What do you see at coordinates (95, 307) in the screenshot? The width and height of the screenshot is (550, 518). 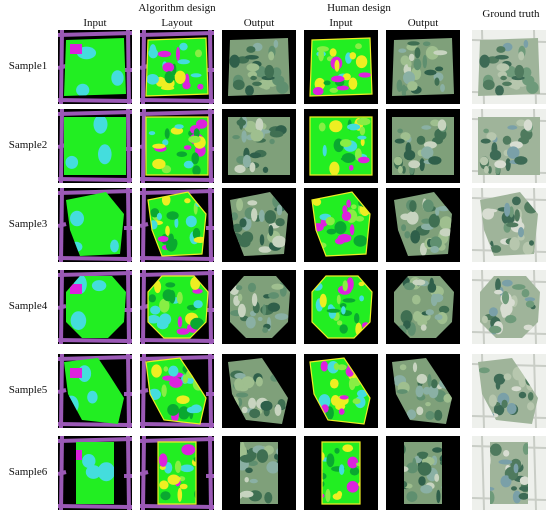 I see `sample4-algorithm-input-image` at bounding box center [95, 307].